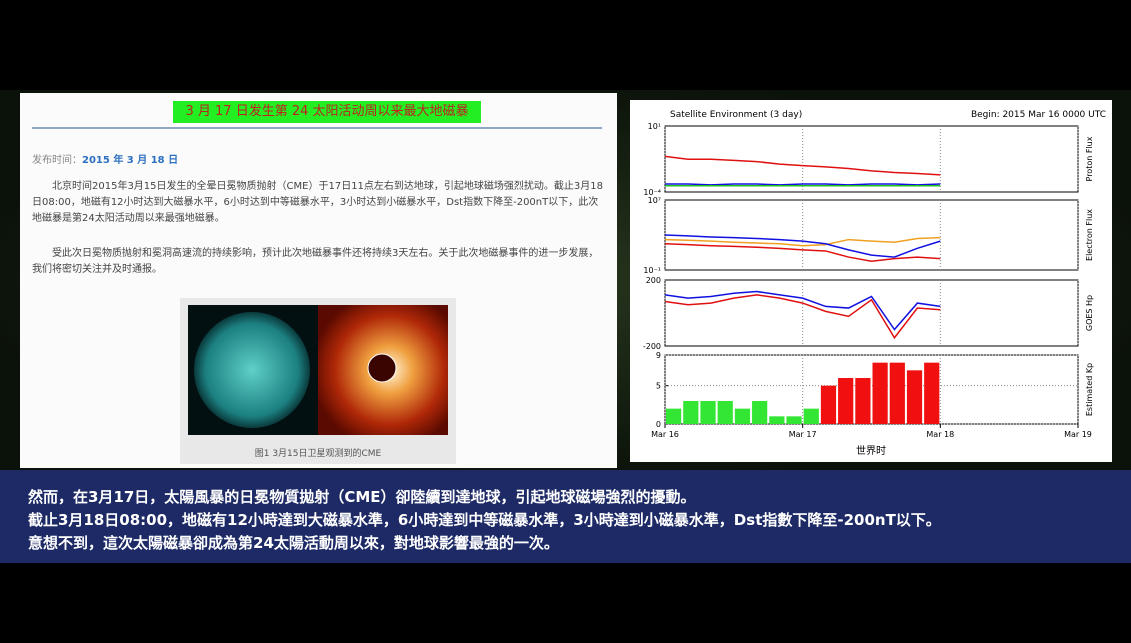 The width and height of the screenshot is (1131, 643). Describe the element at coordinates (658, 355) in the screenshot. I see `y-tick-label: 9` at that location.